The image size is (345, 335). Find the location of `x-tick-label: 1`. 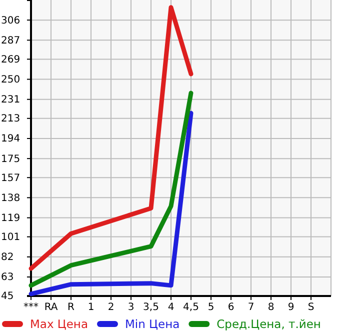

x-tick-label: 1 is located at coordinates (91, 308).